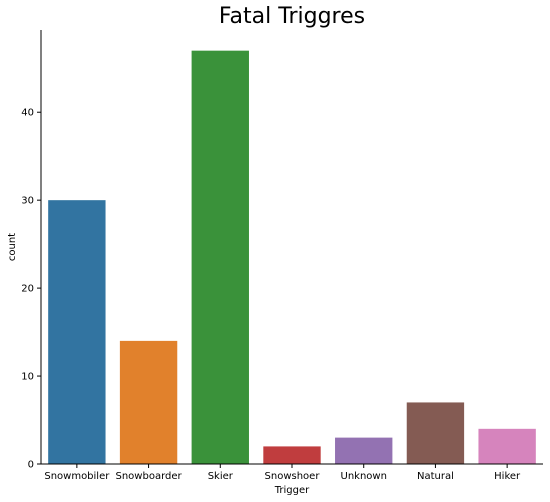 This screenshot has height=502, width=550. What do you see at coordinates (12, 247) in the screenshot?
I see `y-axis-label: count` at bounding box center [12, 247].